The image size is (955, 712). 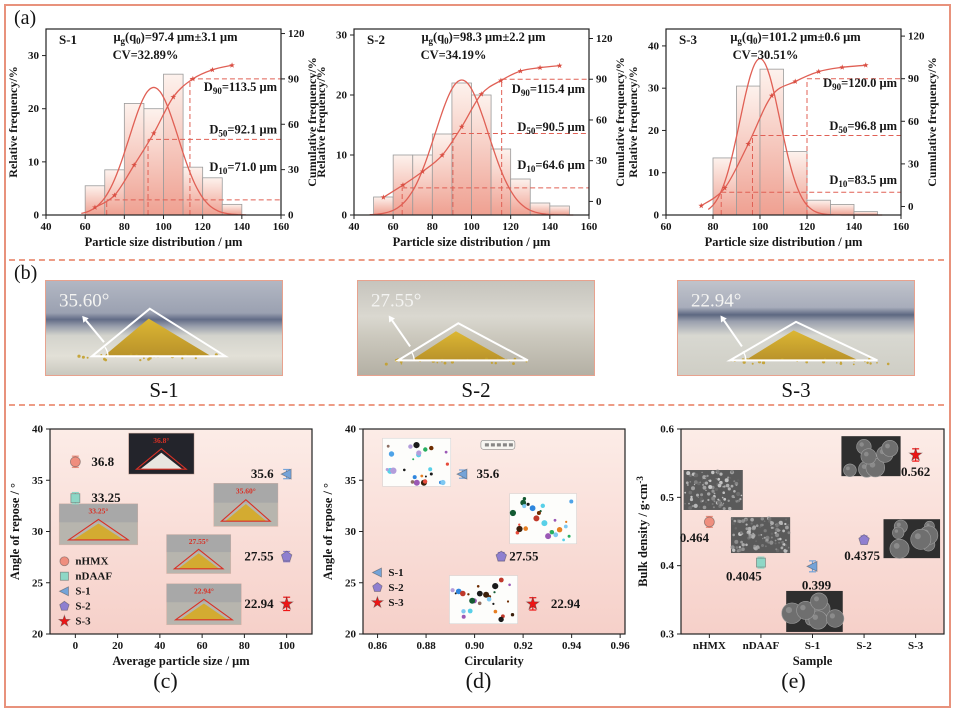 I want to click on cumulative-curve, so click(x=783, y=135).